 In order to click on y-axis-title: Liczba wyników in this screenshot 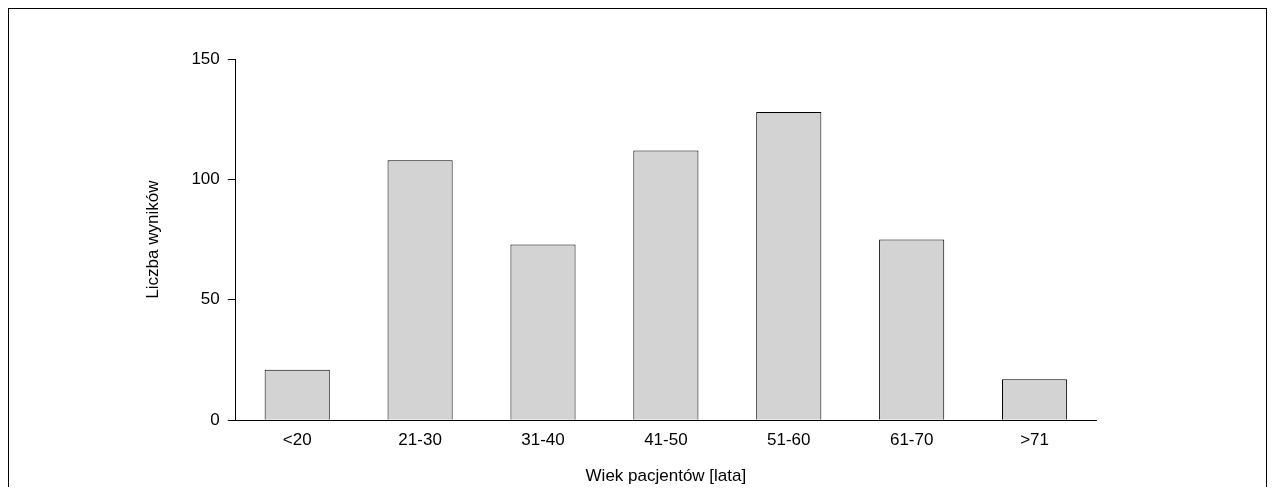, I will do `click(152, 239)`.